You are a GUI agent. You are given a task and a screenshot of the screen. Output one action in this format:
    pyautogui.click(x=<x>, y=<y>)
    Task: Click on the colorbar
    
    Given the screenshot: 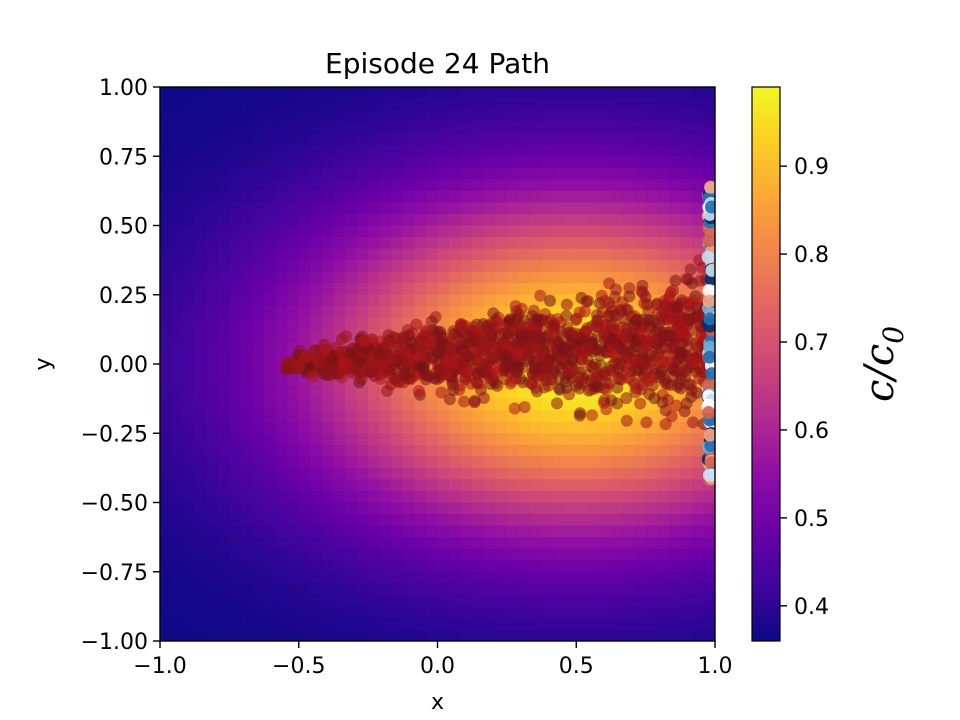 What is the action you would take?
    pyautogui.click(x=766, y=364)
    